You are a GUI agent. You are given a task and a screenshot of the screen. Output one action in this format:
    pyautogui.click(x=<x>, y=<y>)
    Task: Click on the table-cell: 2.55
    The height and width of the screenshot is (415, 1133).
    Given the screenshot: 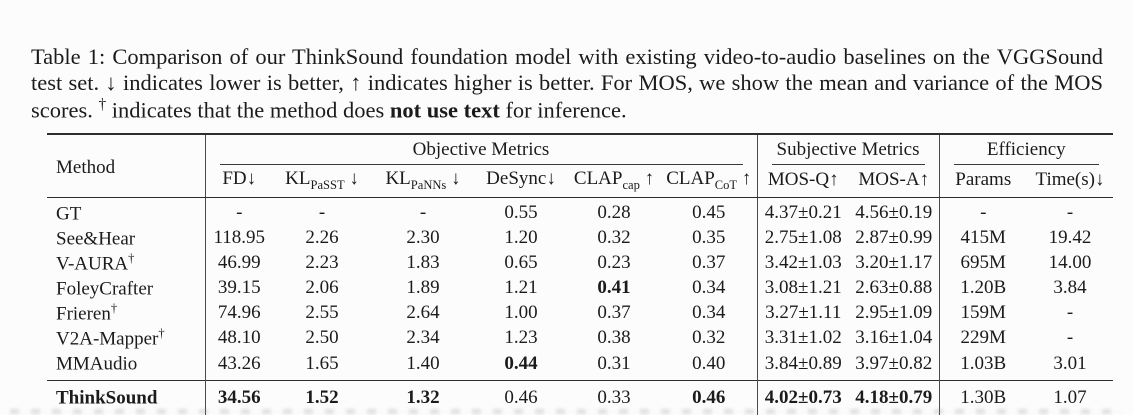 What is the action you would take?
    pyautogui.click(x=322, y=313)
    